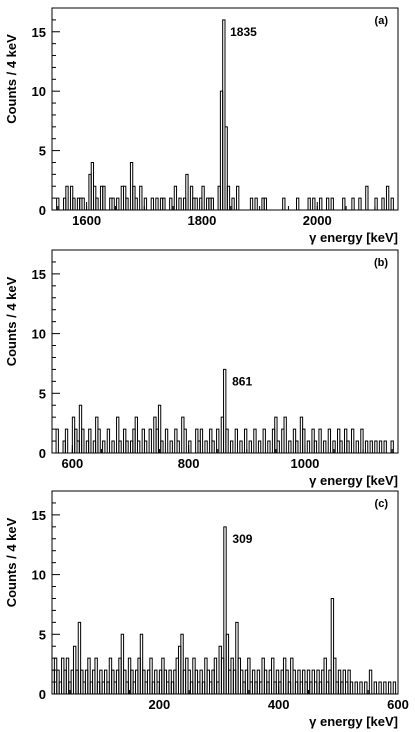 This screenshot has height=732, width=415. What do you see at coordinates (317, 220) in the screenshot?
I see `x-tick-label: 2000` at bounding box center [317, 220].